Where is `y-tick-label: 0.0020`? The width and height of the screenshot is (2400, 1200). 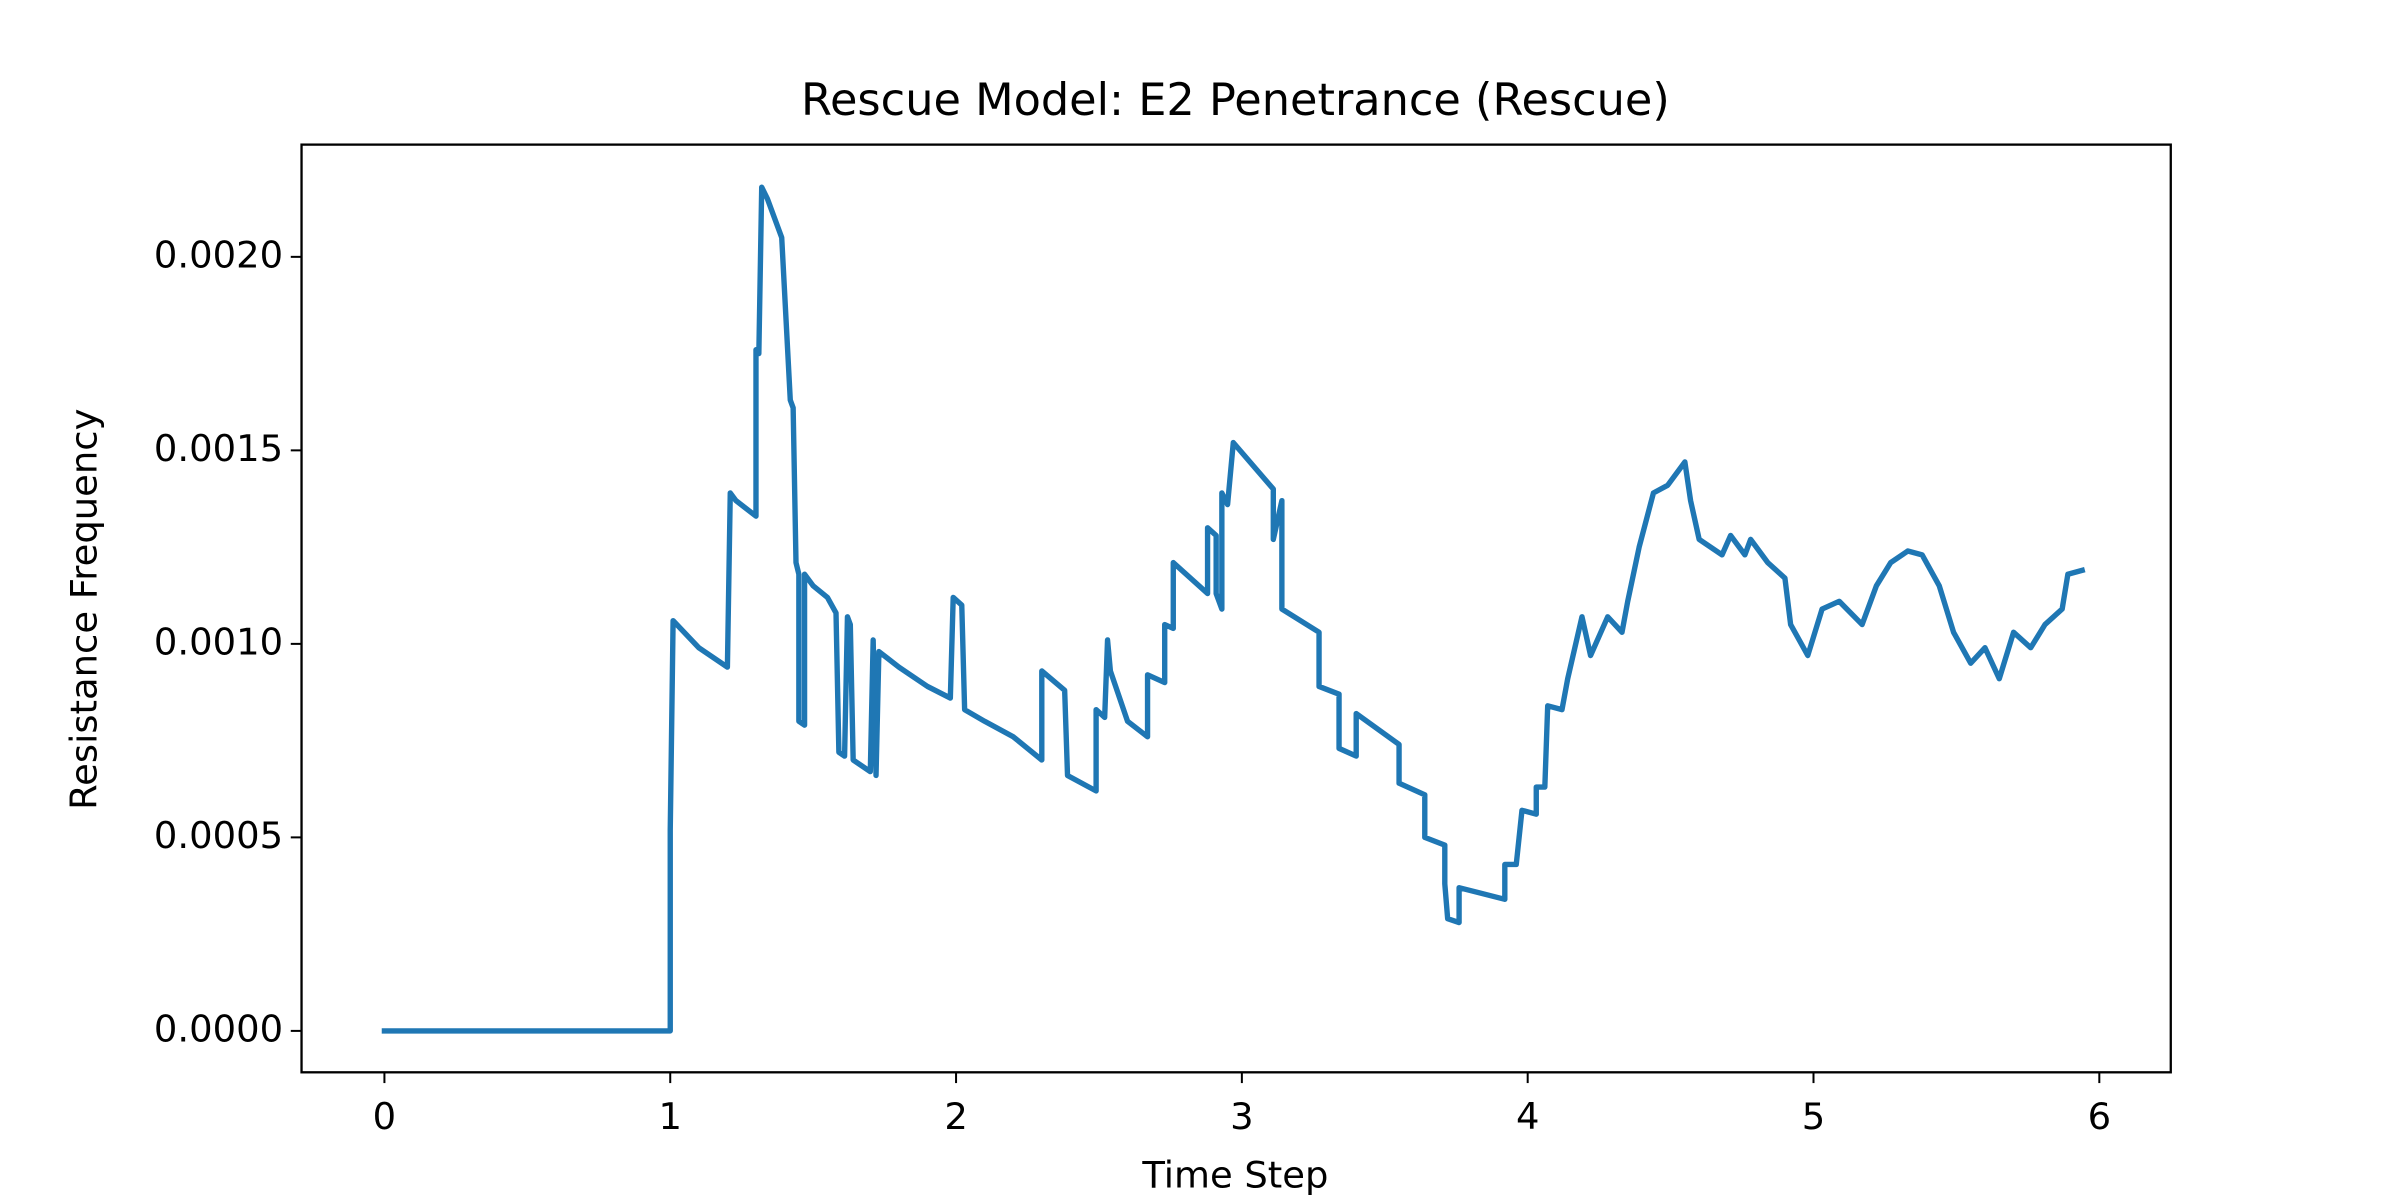
y-tick-label: 0.0020 is located at coordinates (218, 254).